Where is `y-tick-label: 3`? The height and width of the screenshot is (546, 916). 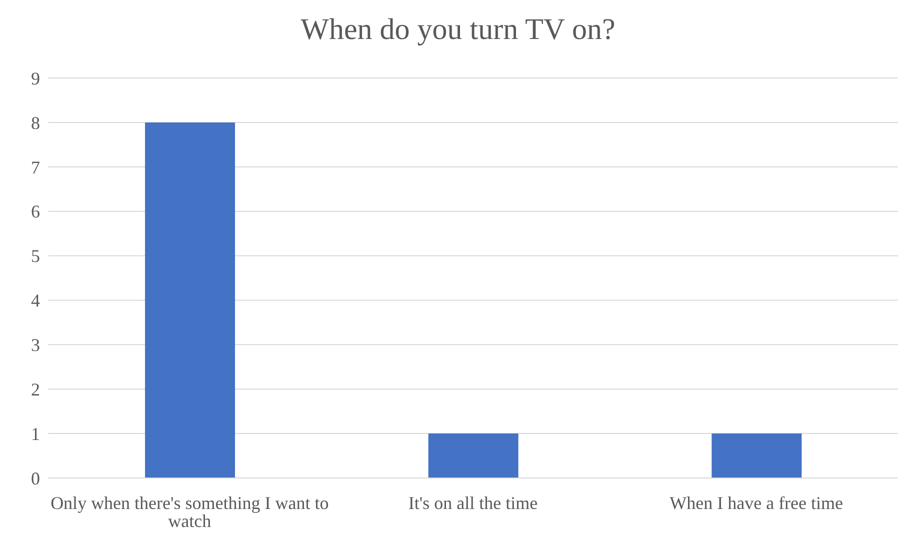
y-tick-label: 3 is located at coordinates (35, 345).